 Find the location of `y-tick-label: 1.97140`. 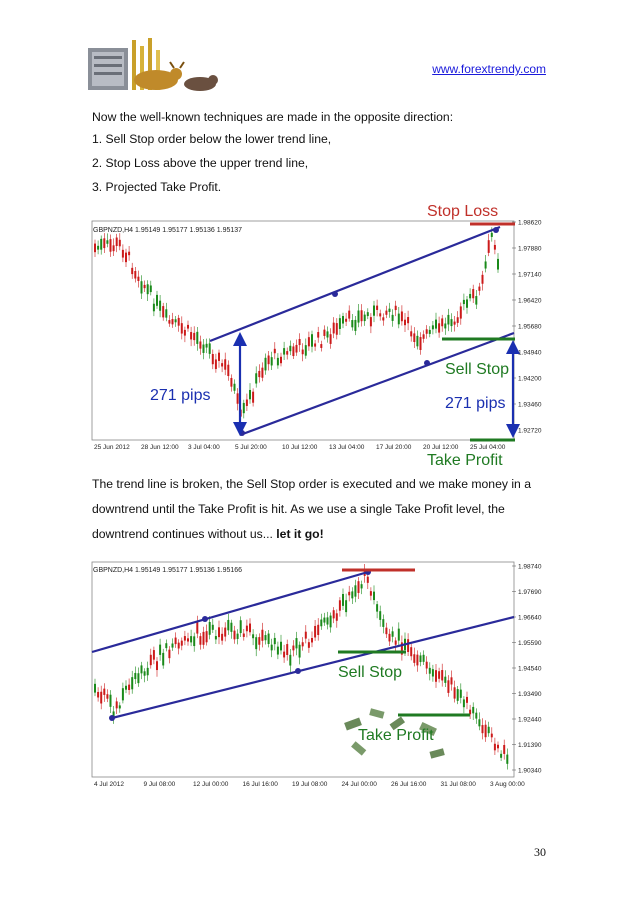

y-tick-label: 1.97140 is located at coordinates (530, 275).